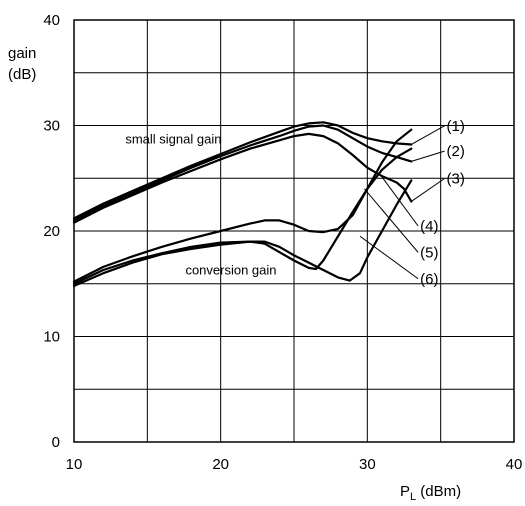 The image size is (525, 506). I want to click on x-tick-label: 30, so click(367, 464).